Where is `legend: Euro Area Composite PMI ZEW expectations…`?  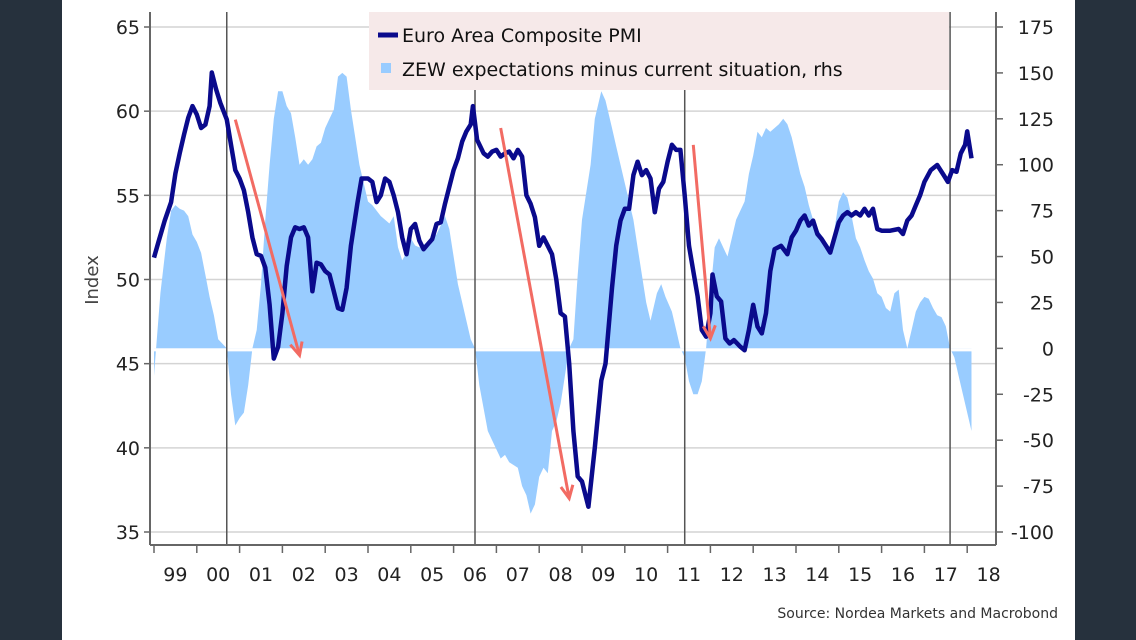
legend: Euro Area Composite PMI ZEW expectations… is located at coordinates (659, 51).